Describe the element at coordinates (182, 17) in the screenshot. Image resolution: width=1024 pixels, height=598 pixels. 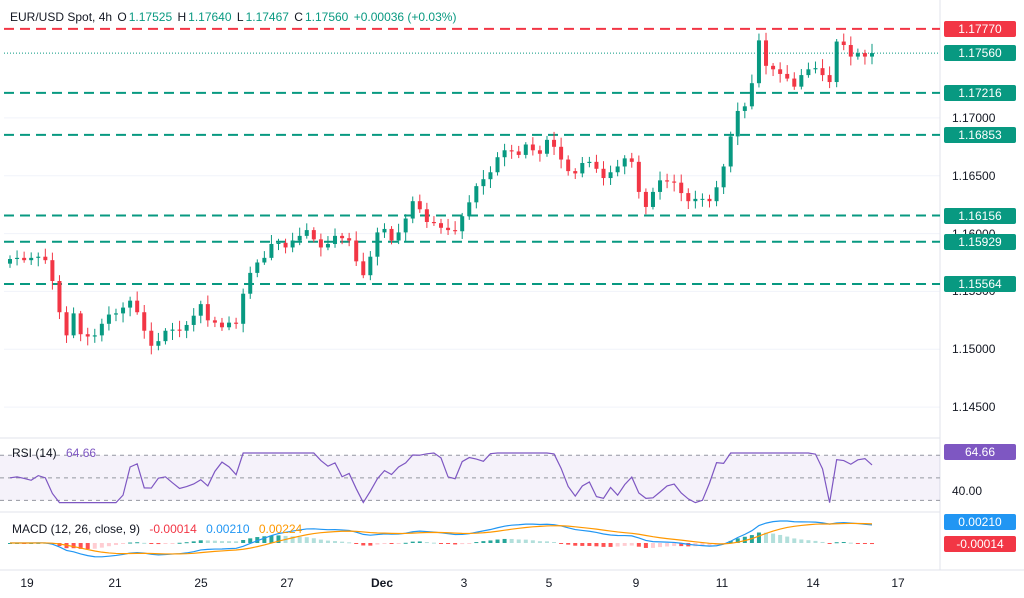
I see `high-label: H` at that location.